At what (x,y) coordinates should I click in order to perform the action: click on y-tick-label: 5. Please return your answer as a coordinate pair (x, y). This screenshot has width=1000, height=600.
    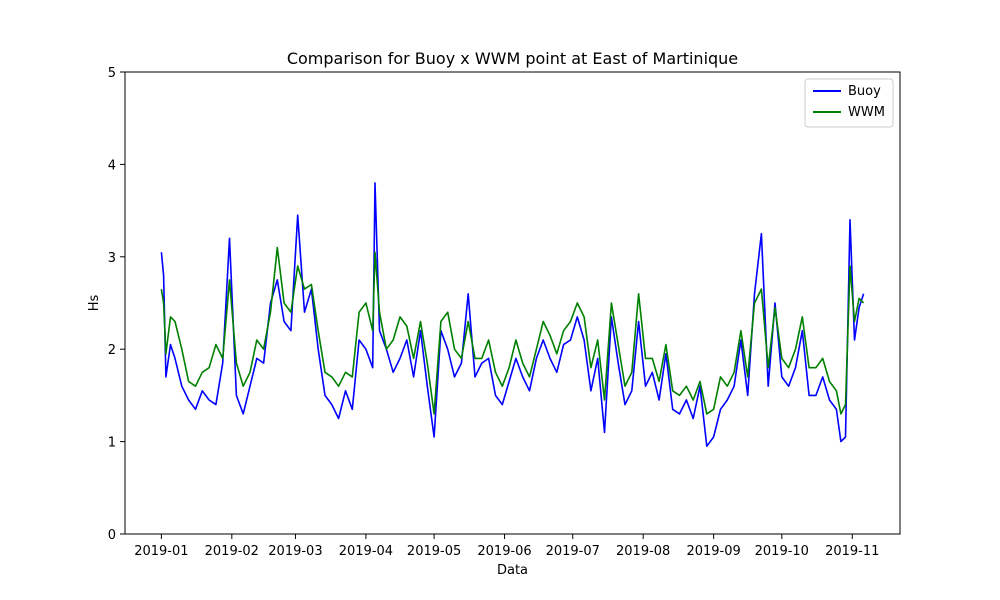
    Looking at the image, I should click on (112, 73).